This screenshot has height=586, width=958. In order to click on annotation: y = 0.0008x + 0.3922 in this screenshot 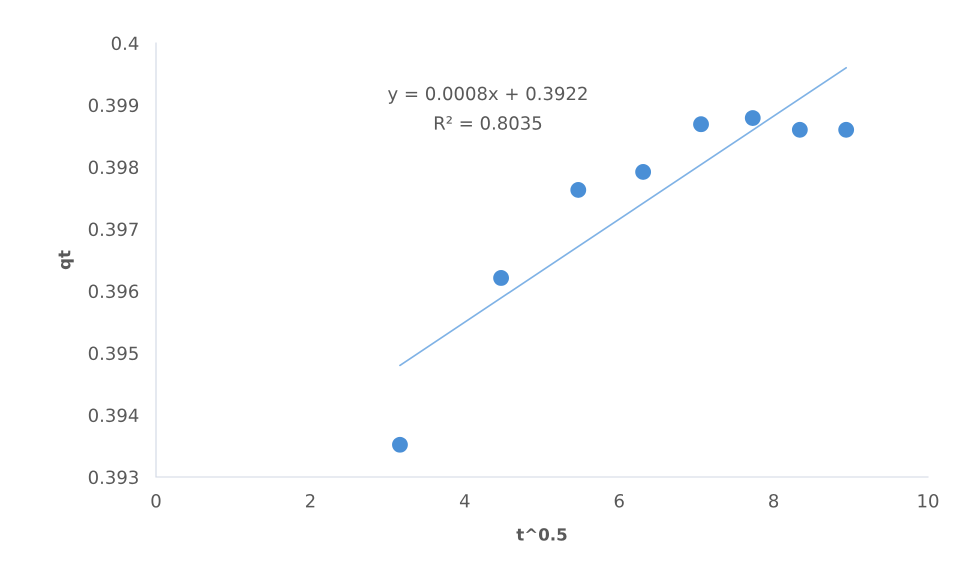, I will do `click(487, 95)`.